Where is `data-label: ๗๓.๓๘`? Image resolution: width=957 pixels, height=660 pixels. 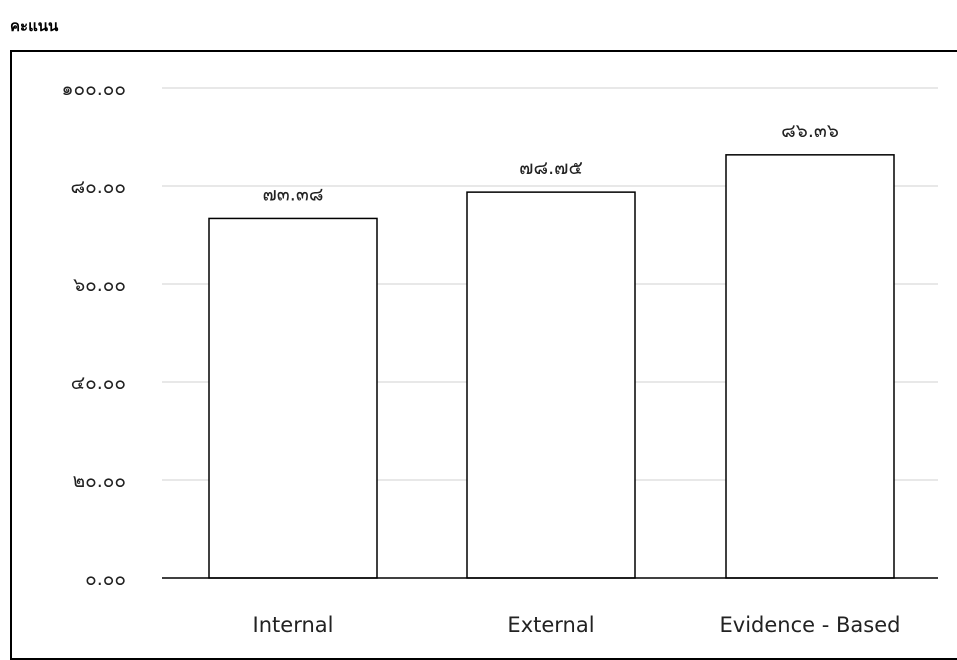 data-label: ๗๓.๓๘ is located at coordinates (293, 194).